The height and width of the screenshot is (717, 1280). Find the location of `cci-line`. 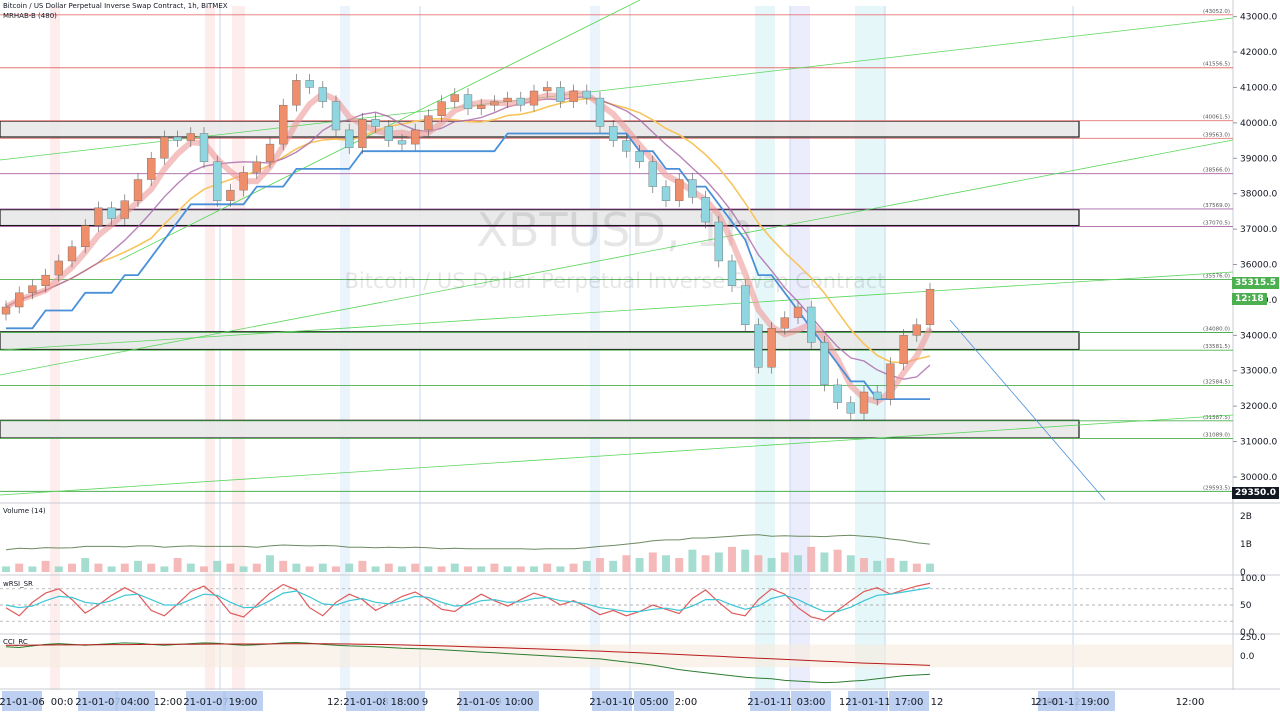

cci-line is located at coordinates (468, 662).